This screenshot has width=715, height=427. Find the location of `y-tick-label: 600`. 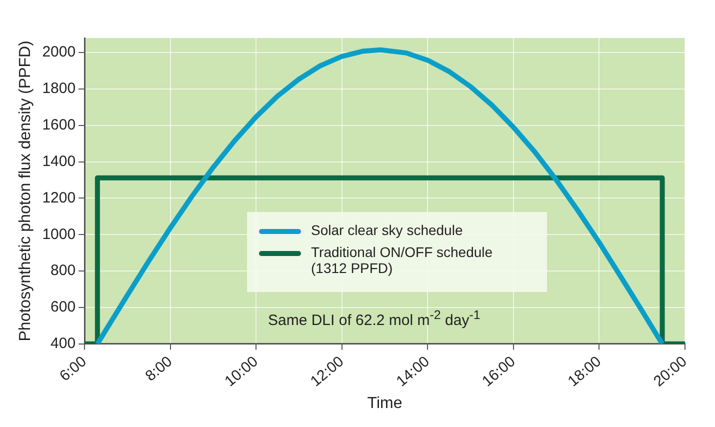

y-tick-label: 600 is located at coordinates (63, 307).